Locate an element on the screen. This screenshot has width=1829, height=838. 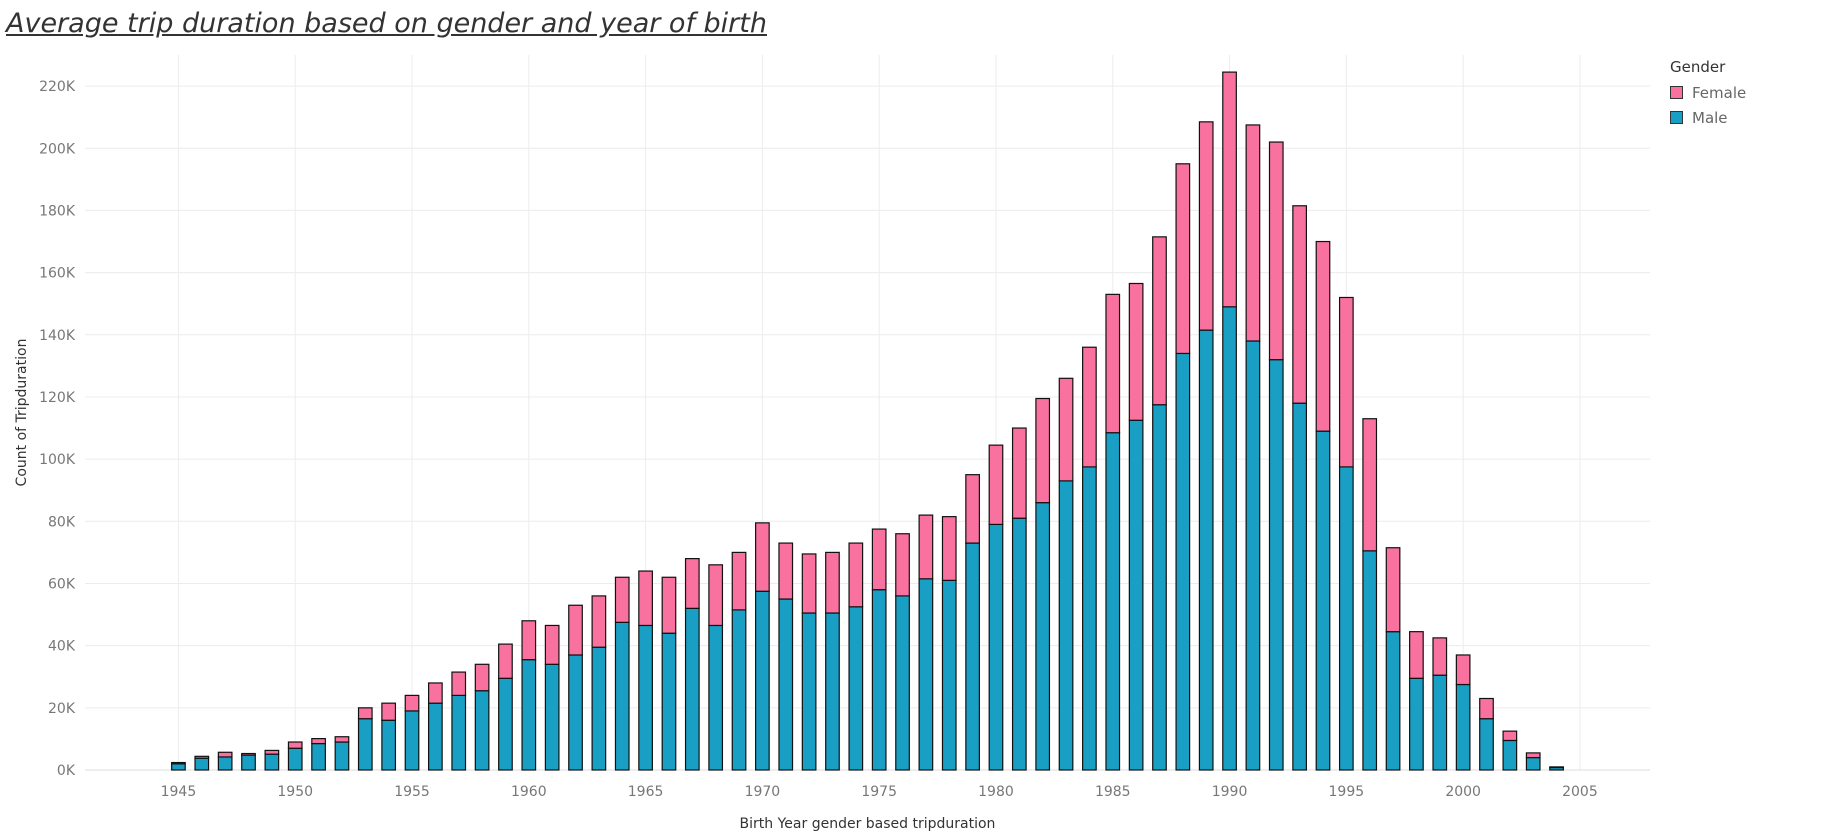
bar-male-1991 is located at coordinates (1253, 555).